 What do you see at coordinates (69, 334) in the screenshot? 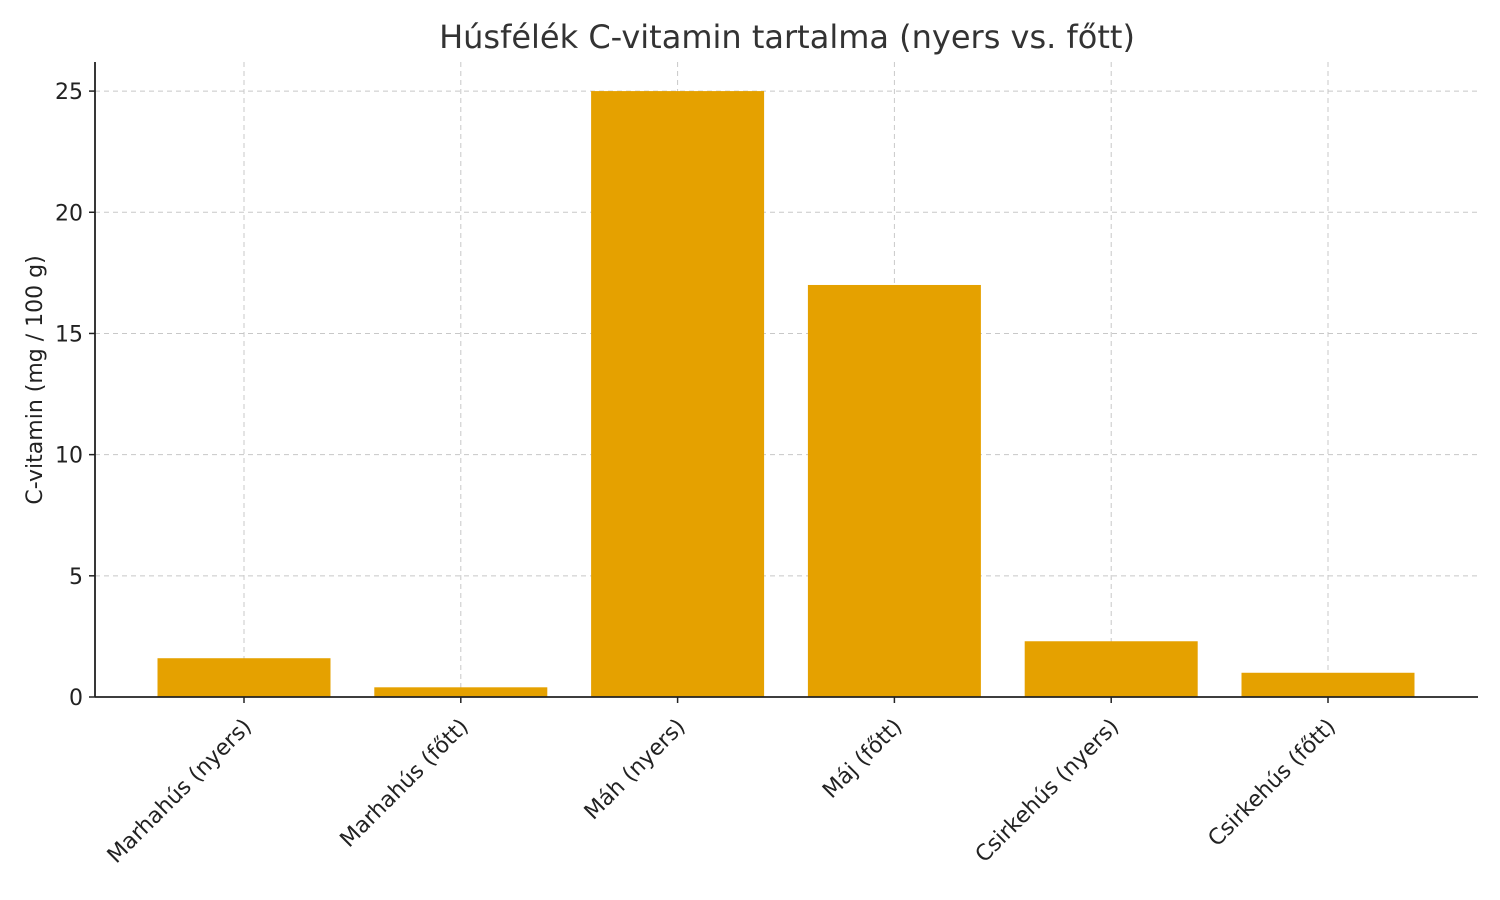
I see `y-tick-label: 15` at bounding box center [69, 334].